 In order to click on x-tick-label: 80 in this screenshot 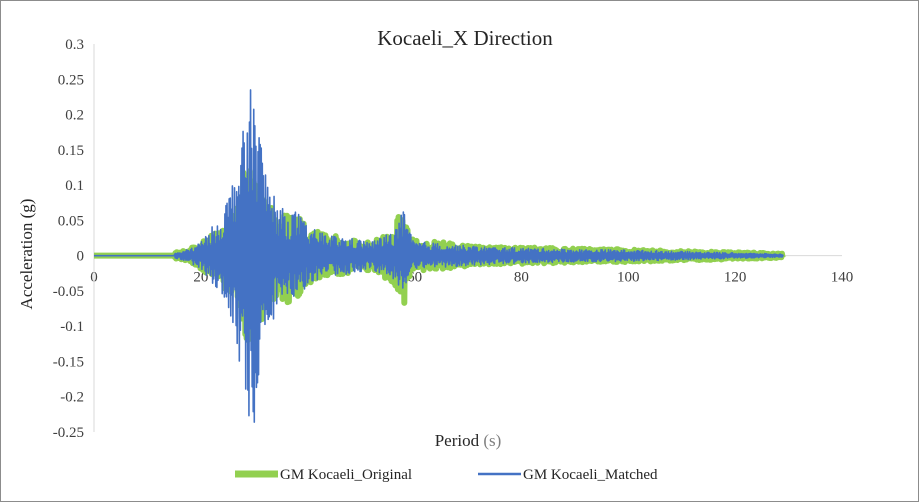, I will do `click(521, 278)`.